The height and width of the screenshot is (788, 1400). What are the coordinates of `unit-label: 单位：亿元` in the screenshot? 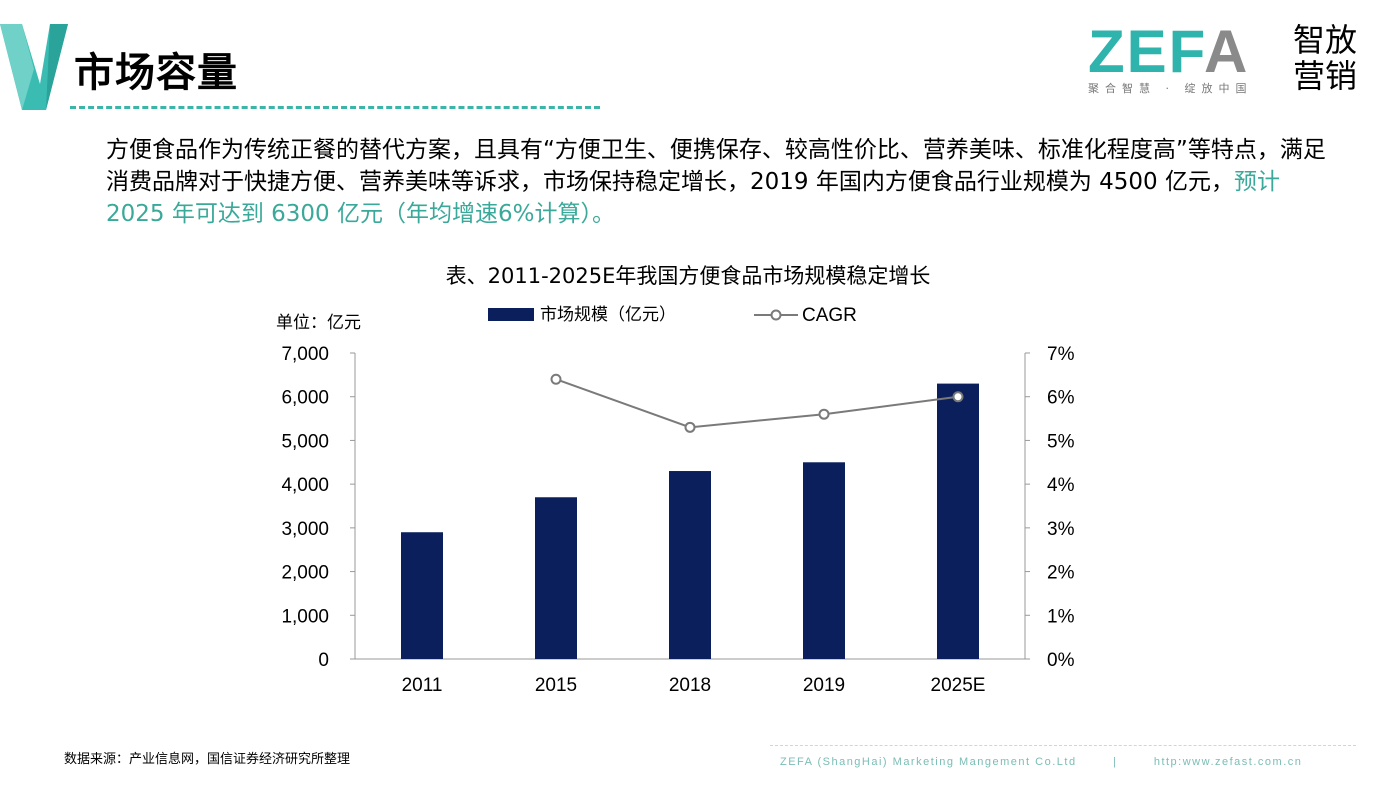 It's located at (318, 322).